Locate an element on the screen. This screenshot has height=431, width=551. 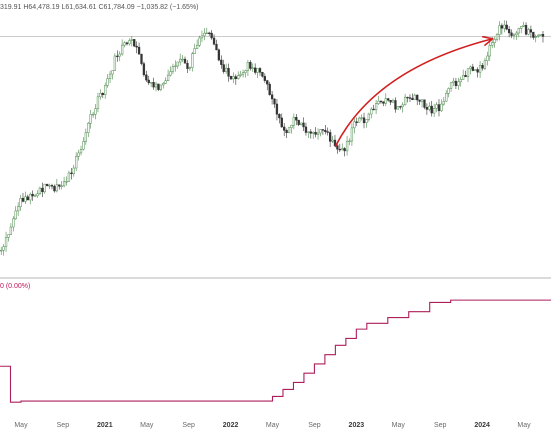
x-tick-label: 2024 is located at coordinates (482, 425).